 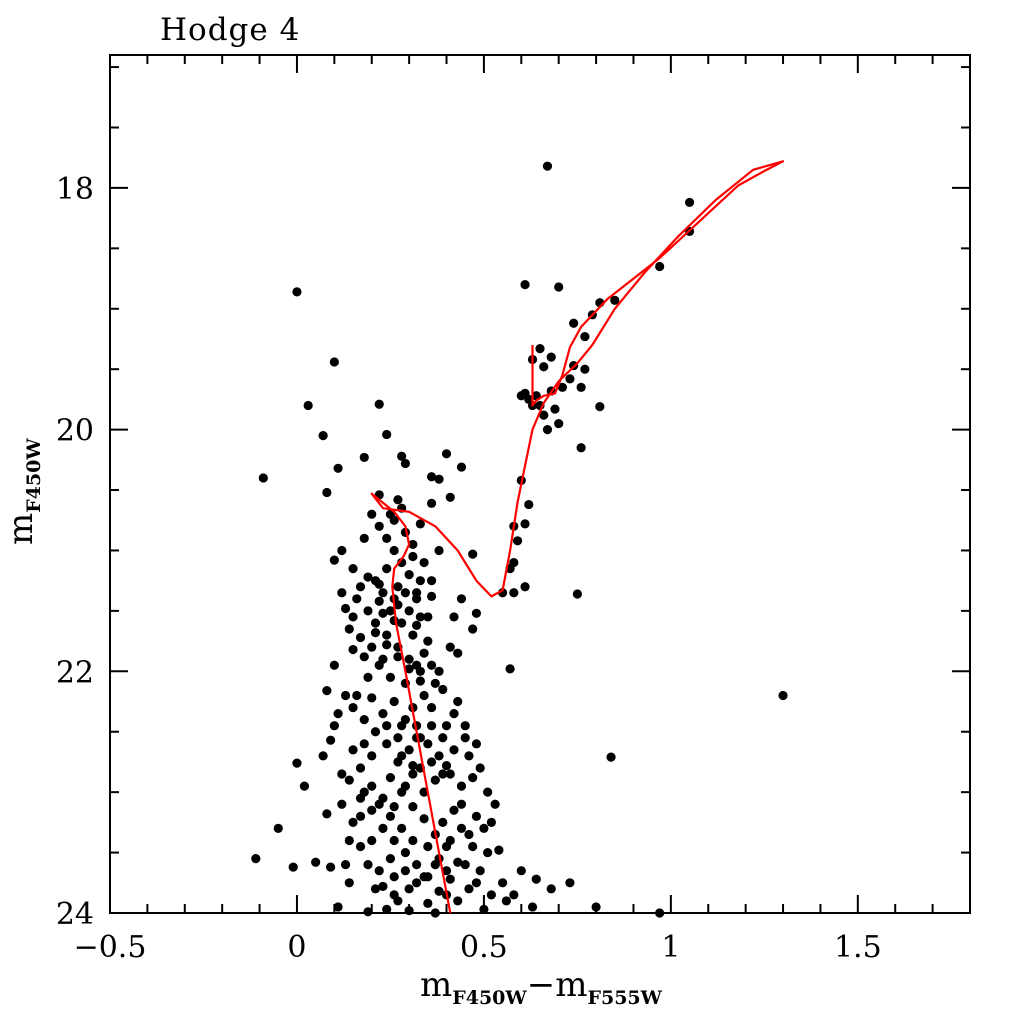 I want to click on x-tick-label: −0.5, so click(x=110, y=947).